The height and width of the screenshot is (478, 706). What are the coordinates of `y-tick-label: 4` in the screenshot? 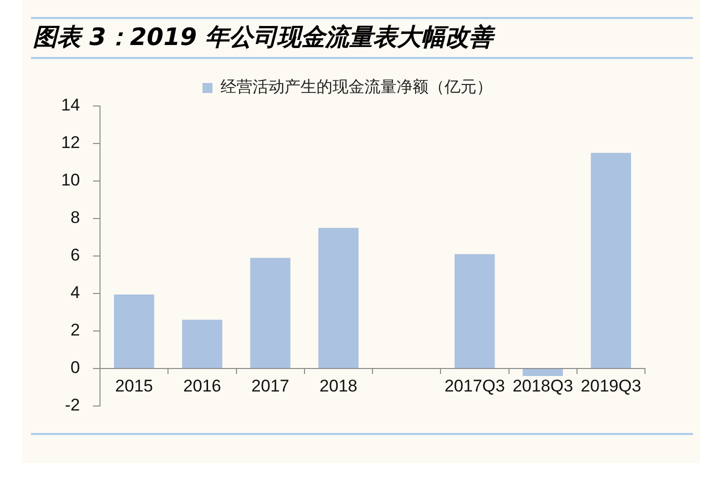 It's located at (75, 292).